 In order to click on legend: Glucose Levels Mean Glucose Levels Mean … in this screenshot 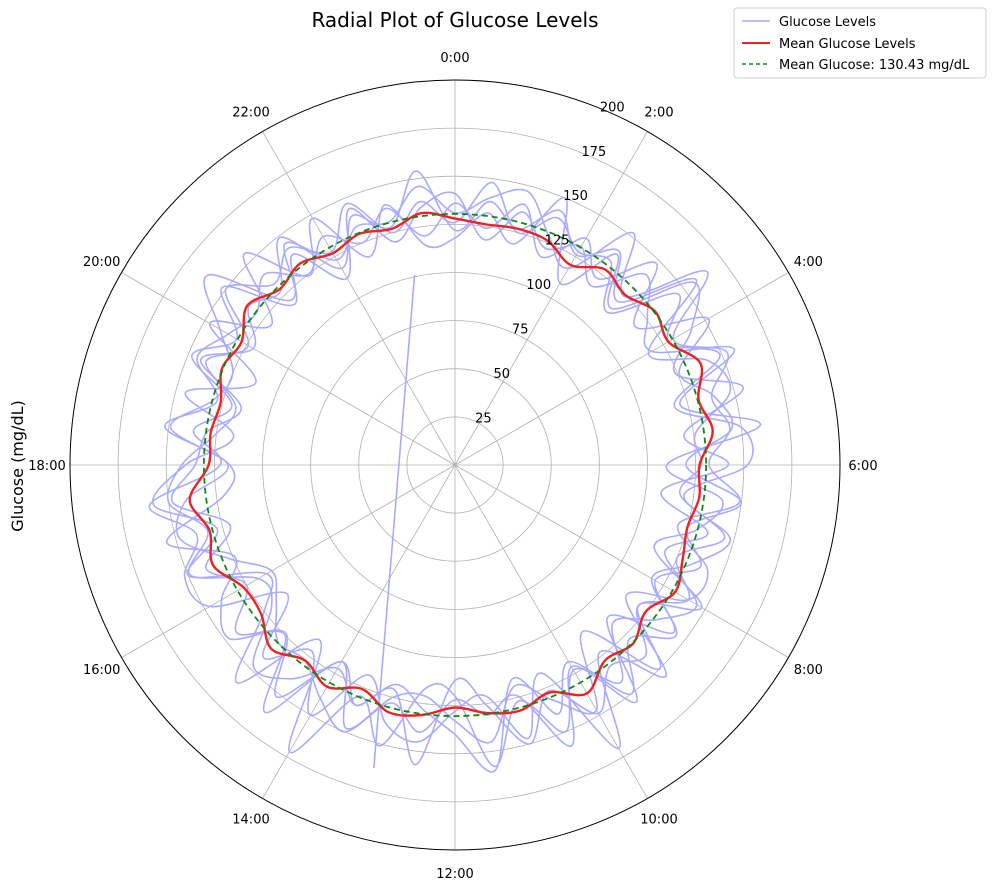, I will do `click(860, 43)`.